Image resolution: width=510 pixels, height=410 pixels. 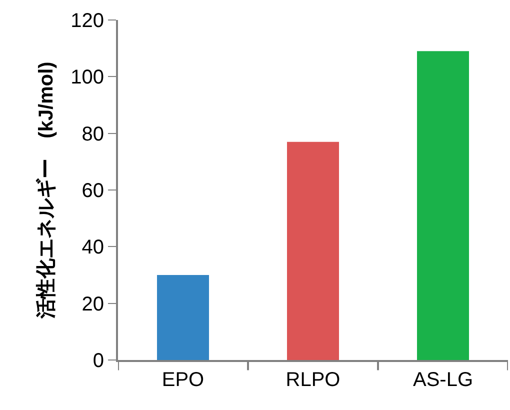 What do you see at coordinates (443, 380) in the screenshot?
I see `x-tick-label: AS-LG` at bounding box center [443, 380].